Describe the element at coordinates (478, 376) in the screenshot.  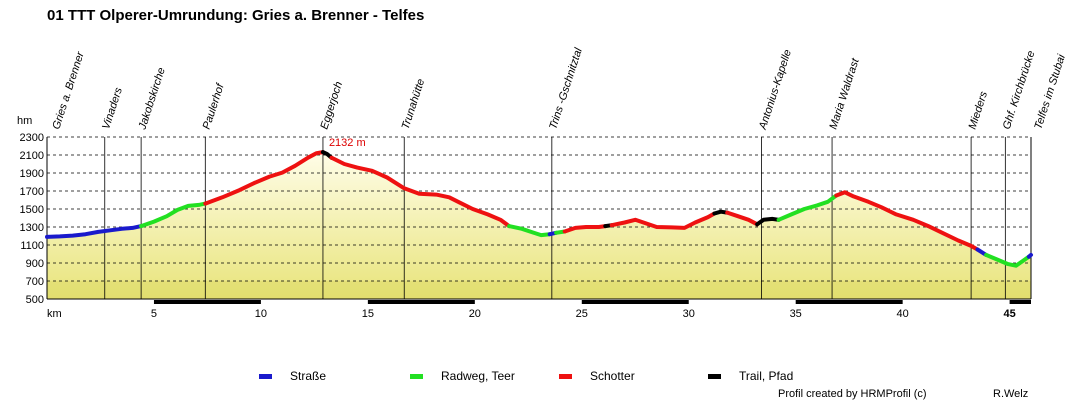
I see `legend-label-radweg: Radweg, Teer` at that location.